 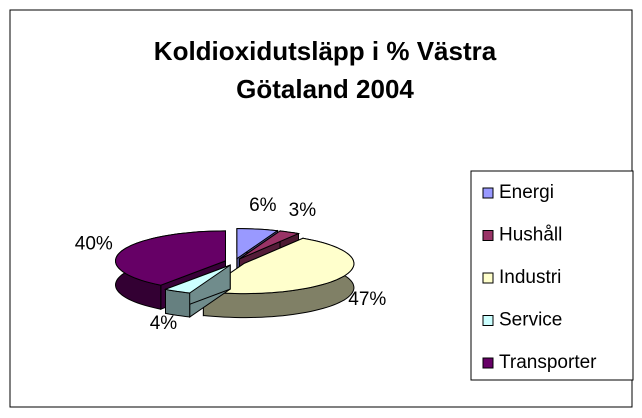 I want to click on data-label: 4%, so click(x=164, y=323).